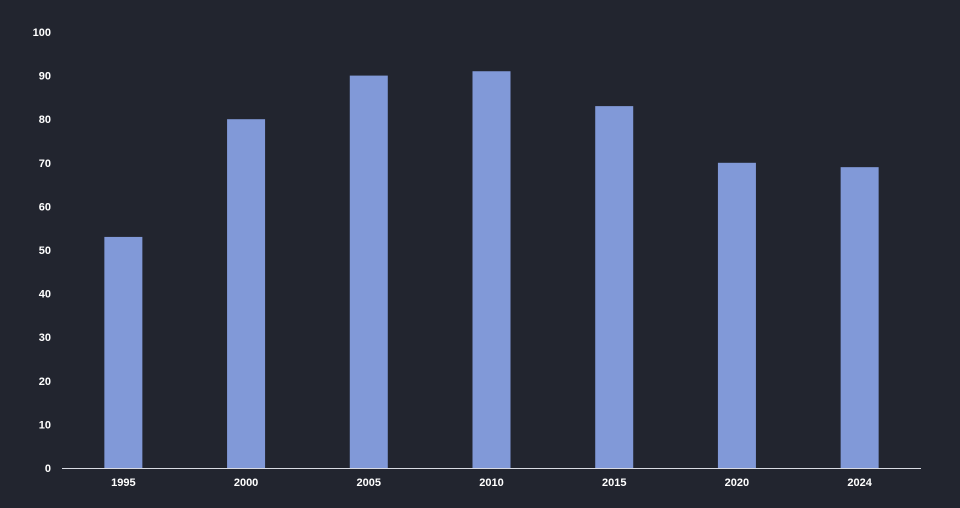 This screenshot has height=508, width=960. What do you see at coordinates (48, 469) in the screenshot?
I see `y-tick-label: 0` at bounding box center [48, 469].